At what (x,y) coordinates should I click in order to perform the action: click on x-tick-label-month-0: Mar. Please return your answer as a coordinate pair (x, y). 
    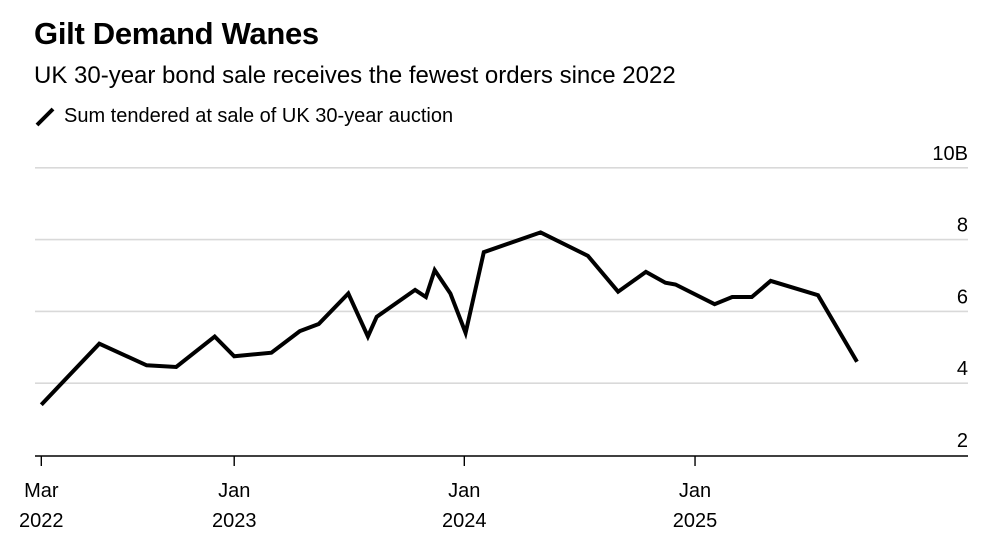
    Looking at the image, I should click on (41, 491).